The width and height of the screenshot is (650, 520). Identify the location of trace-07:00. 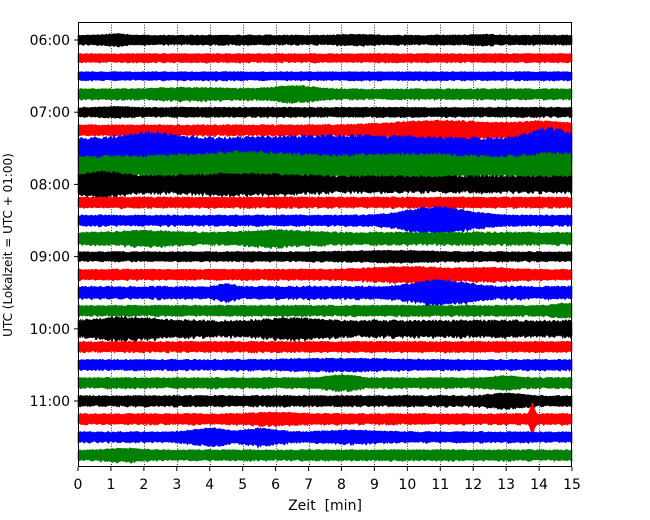
(325, 112).